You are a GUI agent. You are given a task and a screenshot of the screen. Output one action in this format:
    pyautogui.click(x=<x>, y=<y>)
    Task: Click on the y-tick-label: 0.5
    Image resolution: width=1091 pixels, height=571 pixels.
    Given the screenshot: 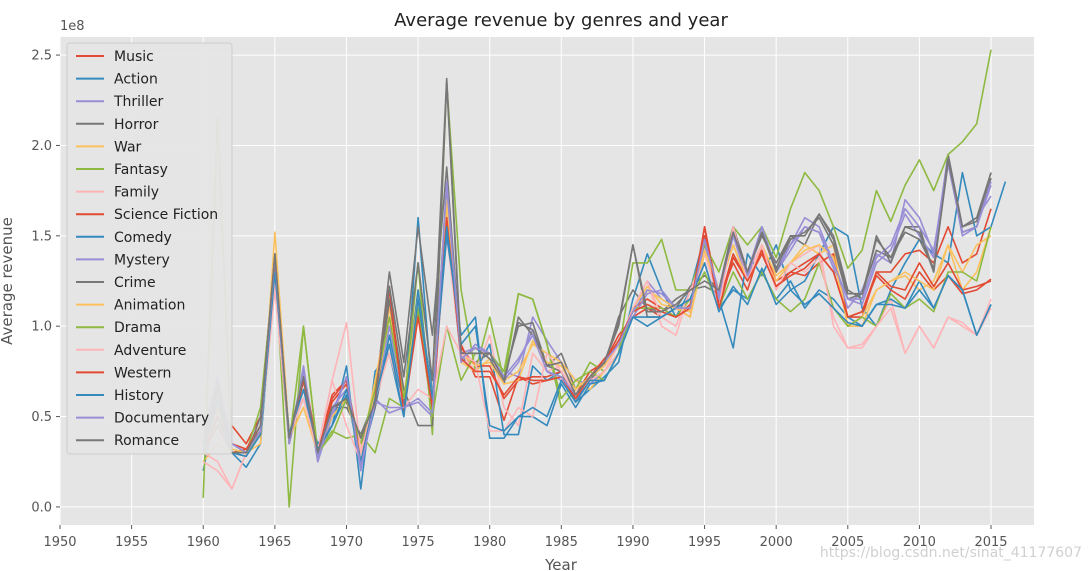 What is the action you would take?
    pyautogui.click(x=41, y=417)
    